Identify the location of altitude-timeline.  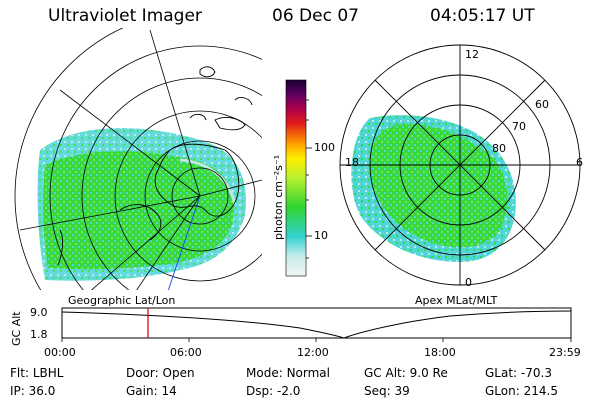
(316, 323).